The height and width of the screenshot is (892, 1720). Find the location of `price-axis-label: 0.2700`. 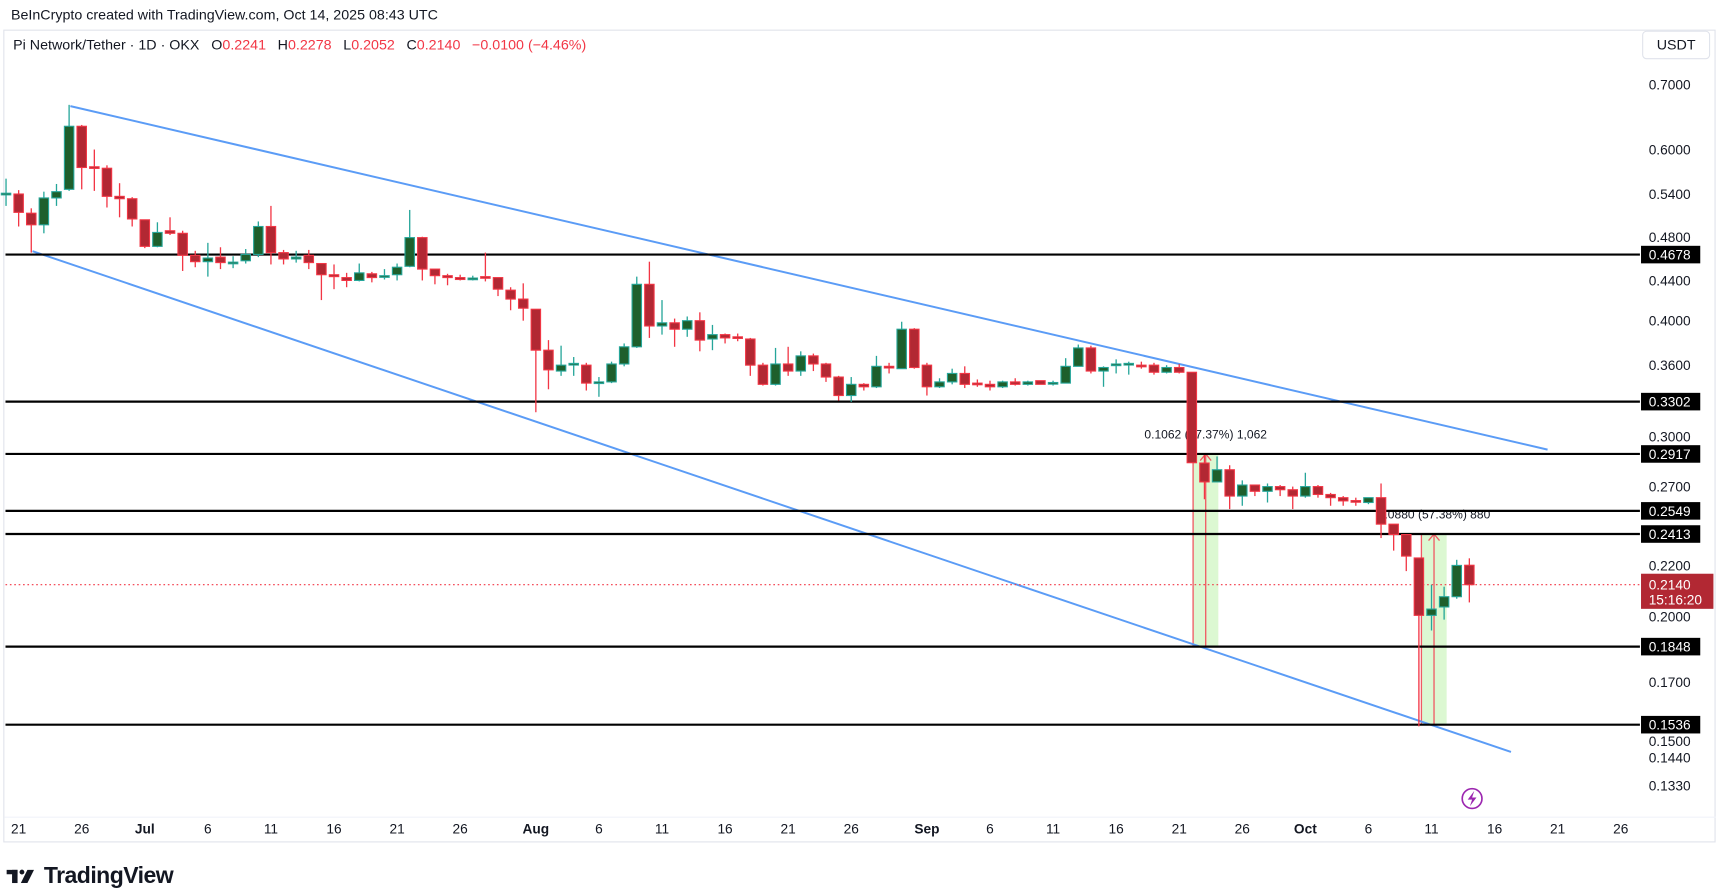

price-axis-label: 0.2700 is located at coordinates (1670, 487).